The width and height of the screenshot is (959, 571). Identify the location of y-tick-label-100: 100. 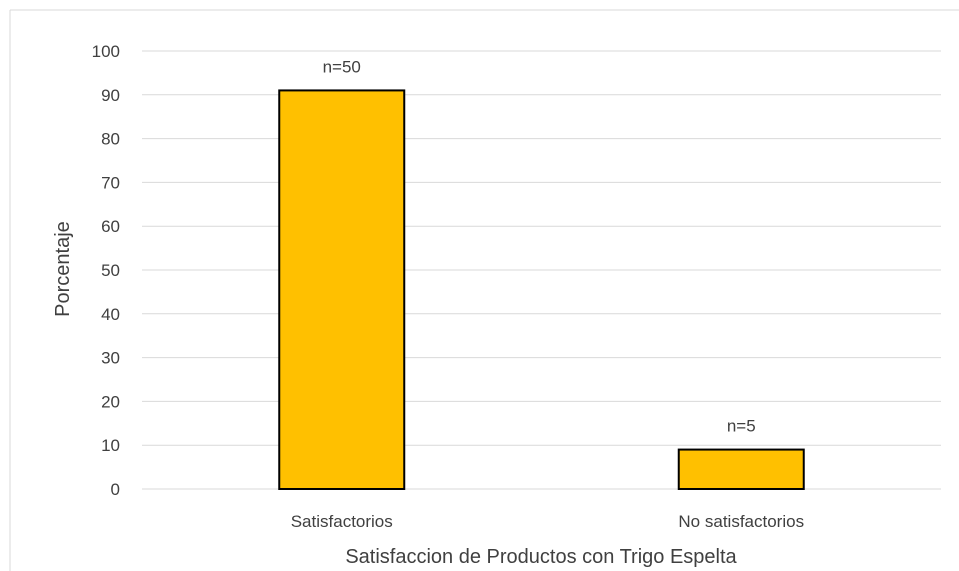
(106, 51).